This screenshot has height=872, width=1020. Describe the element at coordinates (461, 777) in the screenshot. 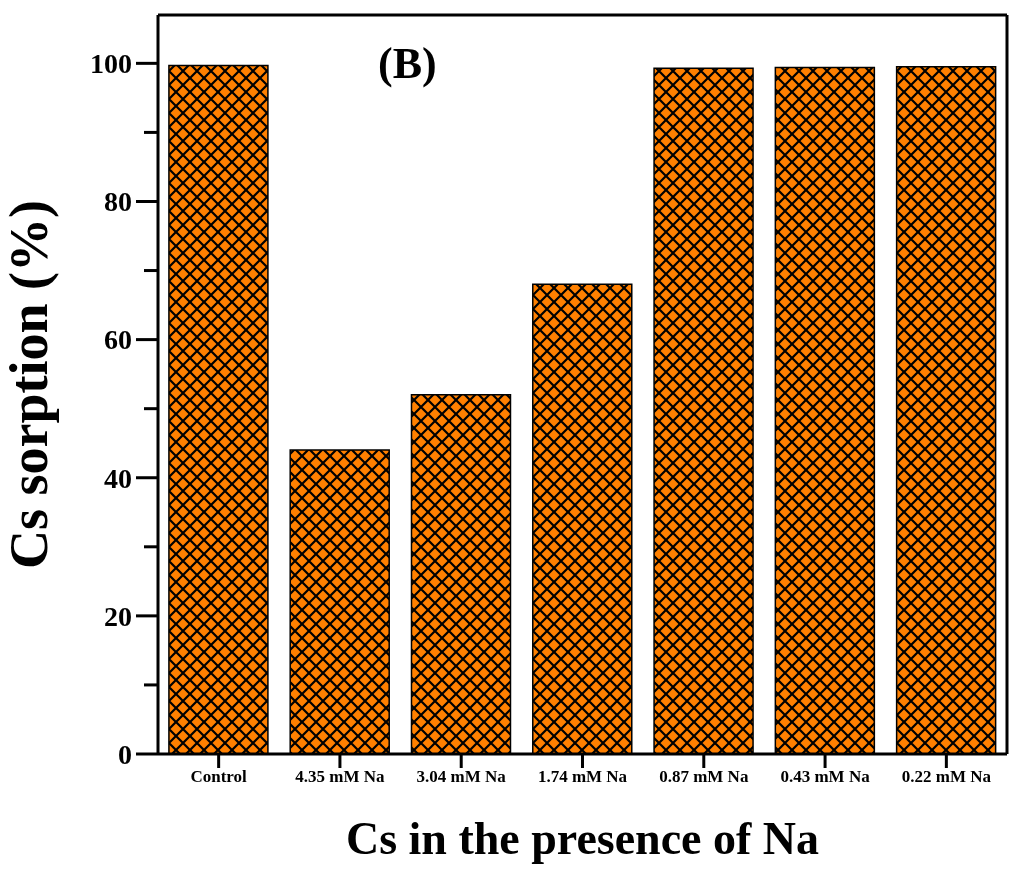

I see `x-tick-label: 3.04 mM Na` at that location.